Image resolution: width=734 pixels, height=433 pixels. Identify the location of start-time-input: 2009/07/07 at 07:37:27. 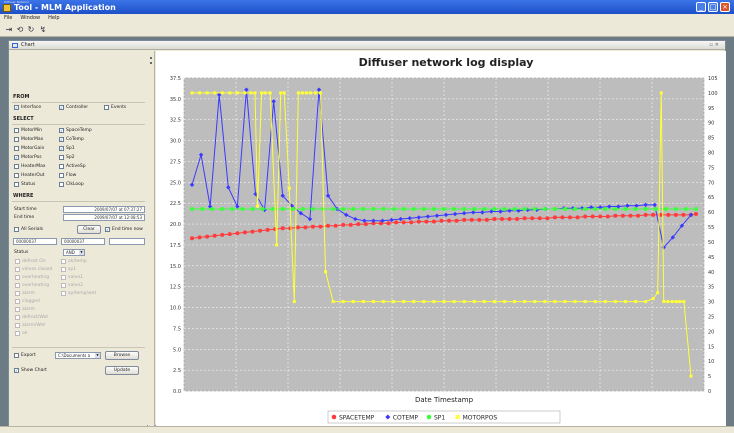
(104, 209).